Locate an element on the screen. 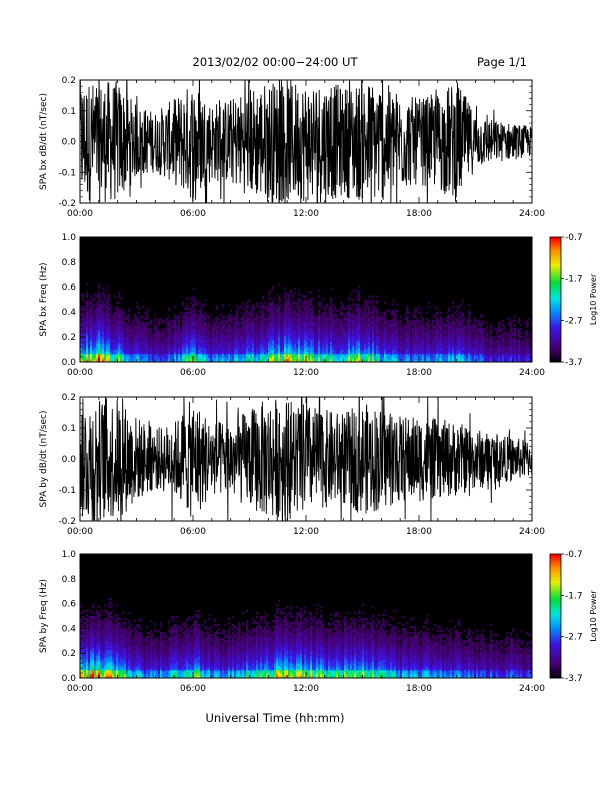  y-axis-label: SPA by Freq (Hz) is located at coordinates (44, 616).